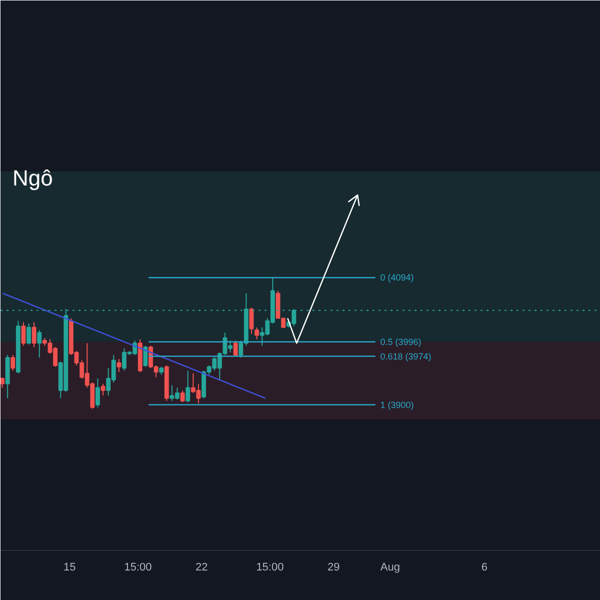  Describe the element at coordinates (406, 356) in the screenshot. I see `series-label: 0.618 (3974)` at that location.